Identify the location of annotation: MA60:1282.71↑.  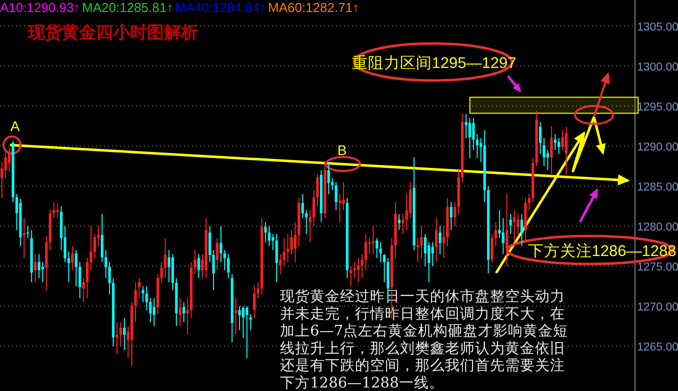
(314, 7).